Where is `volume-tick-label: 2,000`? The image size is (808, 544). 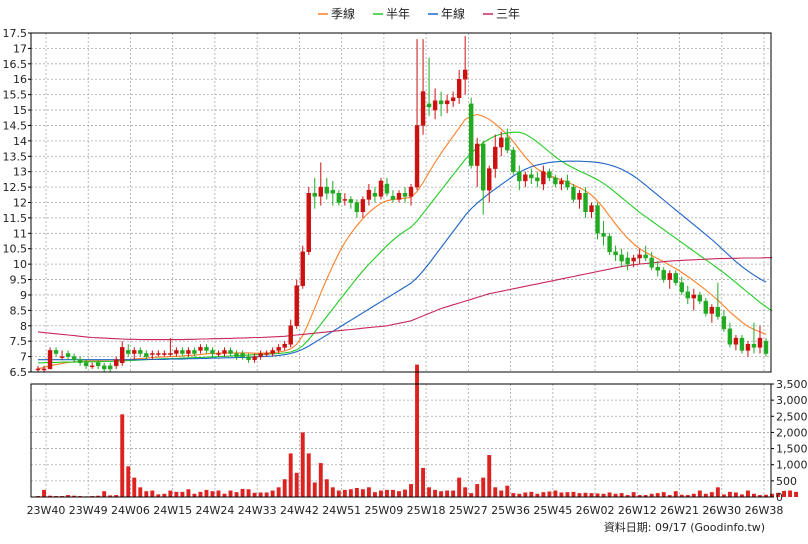
volume-tick-label: 2,000 is located at coordinates (792, 432).